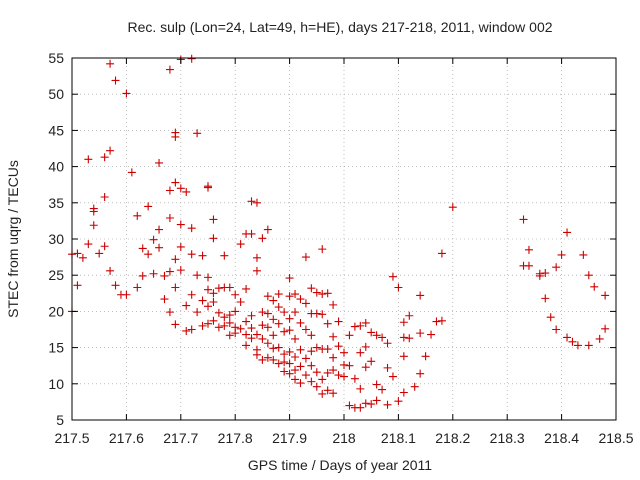 This screenshot has width=640, height=480. I want to click on x-tick-label: 218, so click(344, 438).